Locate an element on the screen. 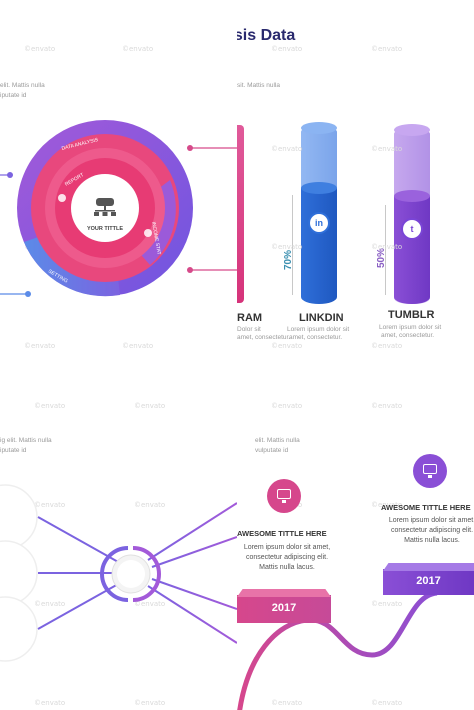  income-icon is located at coordinates (148, 233).